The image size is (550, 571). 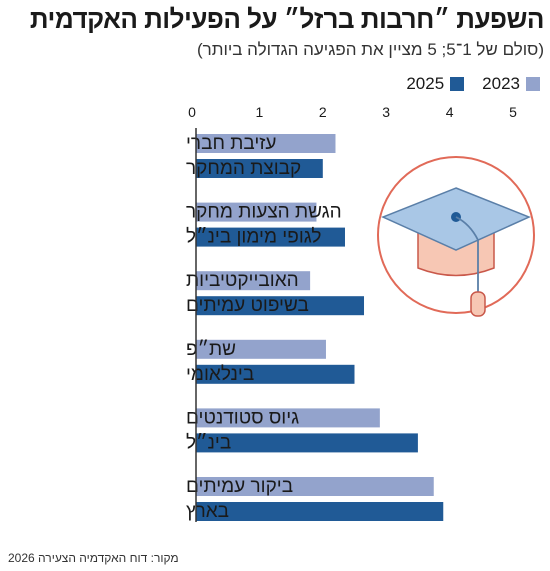 I want to click on legend-label-2023: 2023, so click(x=501, y=83).